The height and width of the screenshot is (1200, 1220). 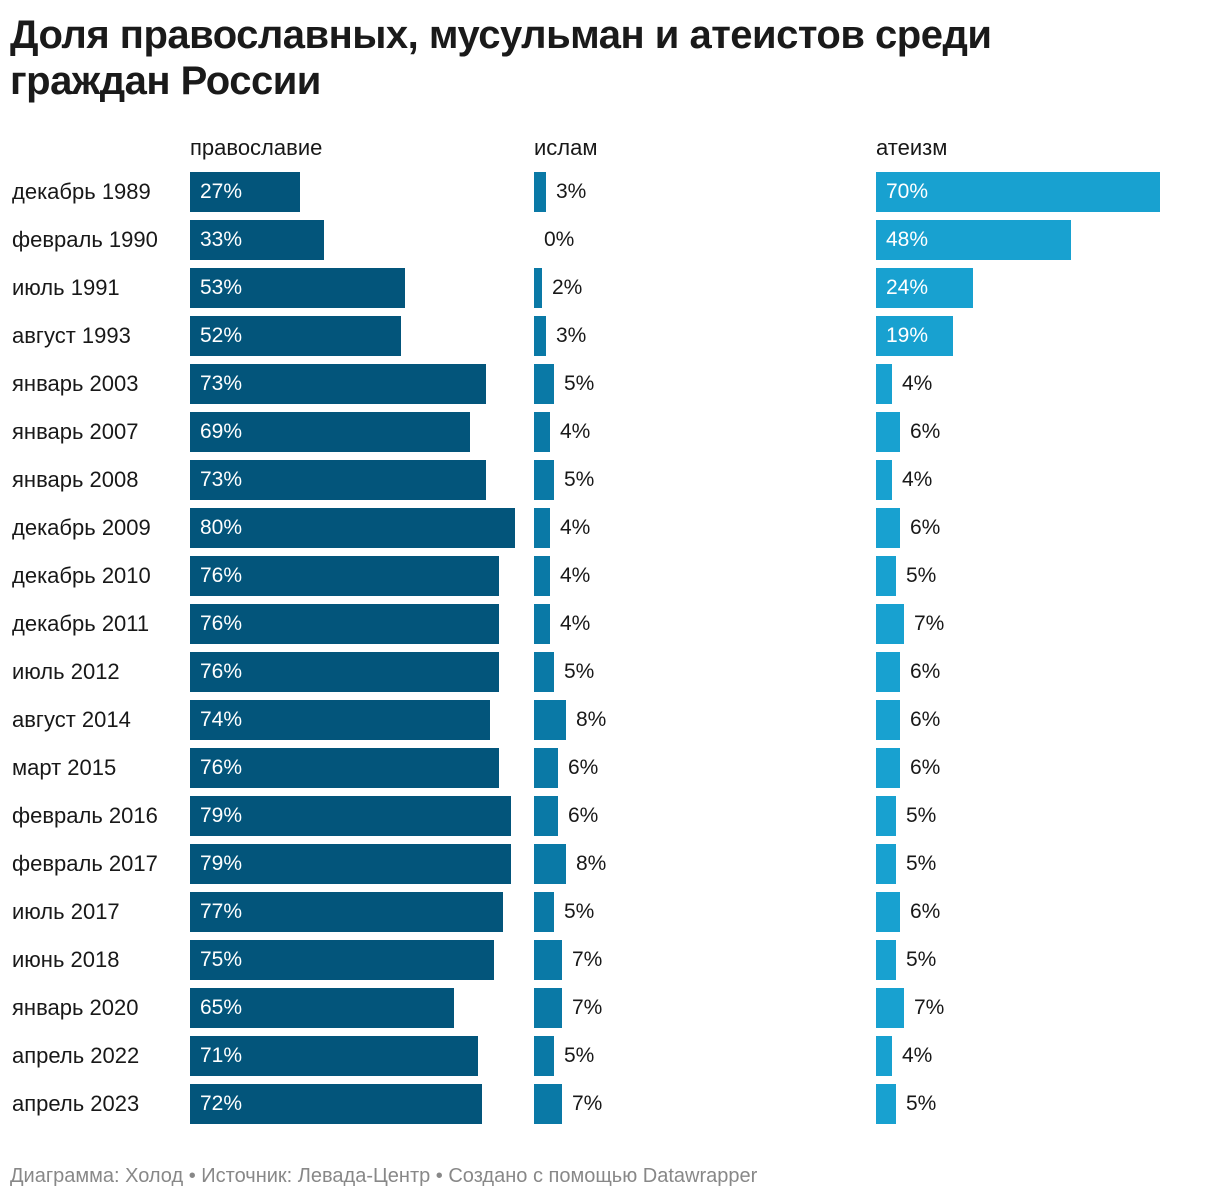 What do you see at coordinates (71, 719) in the screenshot?
I see `row-label: август 2014` at bounding box center [71, 719].